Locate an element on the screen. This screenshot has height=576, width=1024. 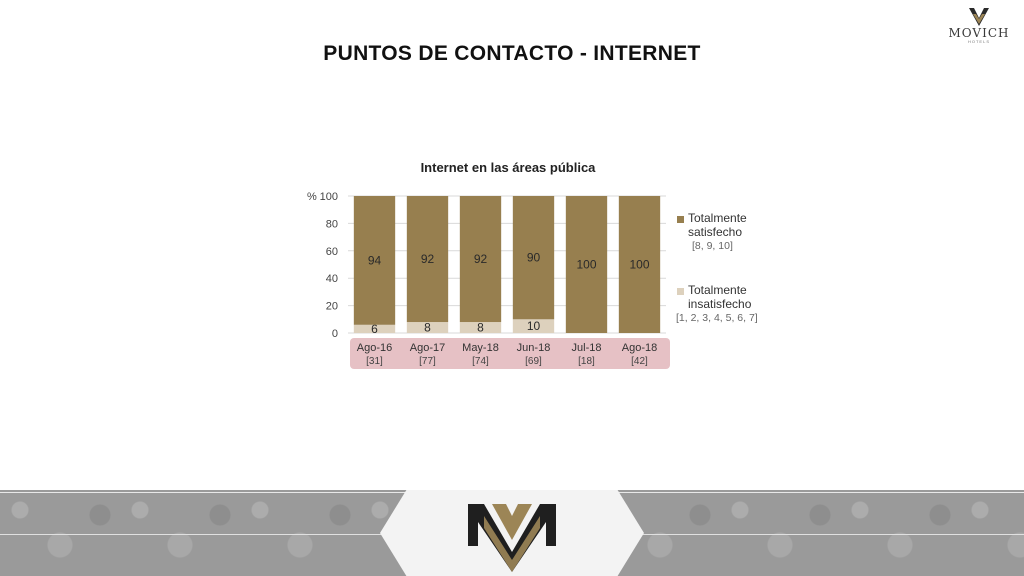
y-axis-label: % is located at coordinates (312, 197).